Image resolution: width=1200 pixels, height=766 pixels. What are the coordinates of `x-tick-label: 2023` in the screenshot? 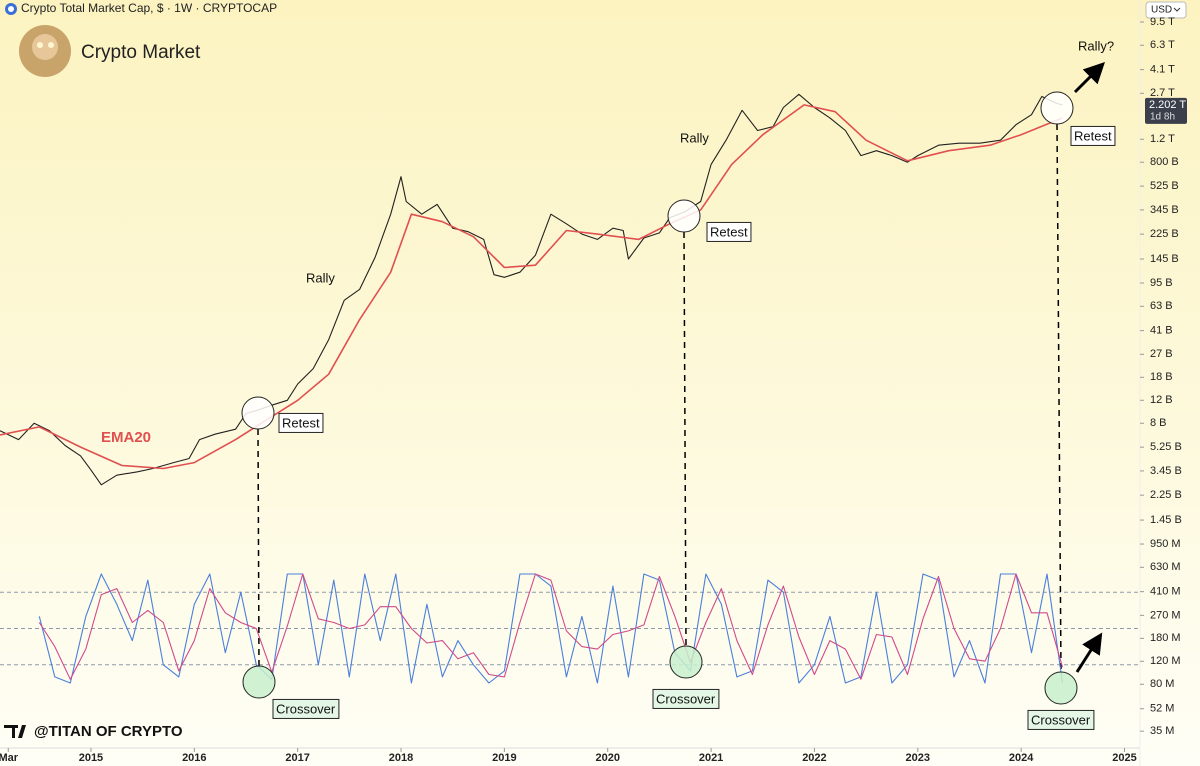 It's located at (918, 758).